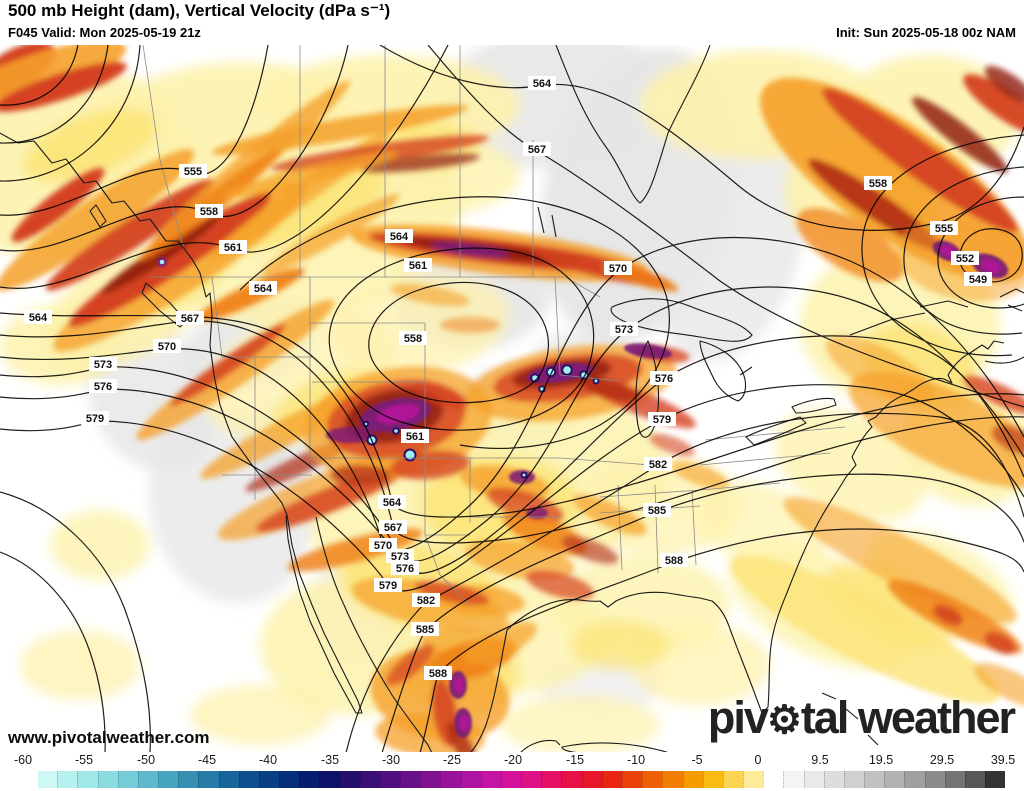  Describe the element at coordinates (268, 760) in the screenshot. I see `colorbar-tick-label: -40` at that location.